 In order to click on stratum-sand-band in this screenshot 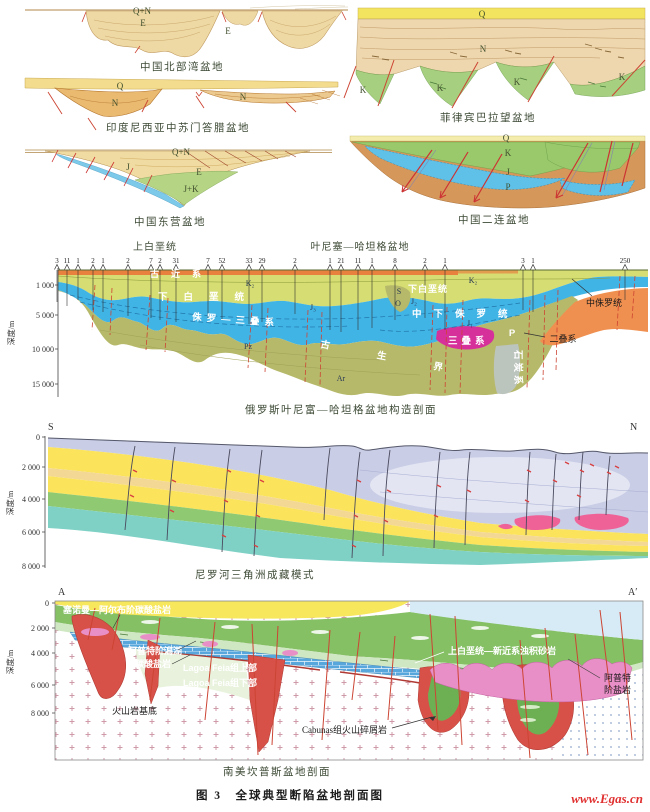, I will do `click(348, 507)`.